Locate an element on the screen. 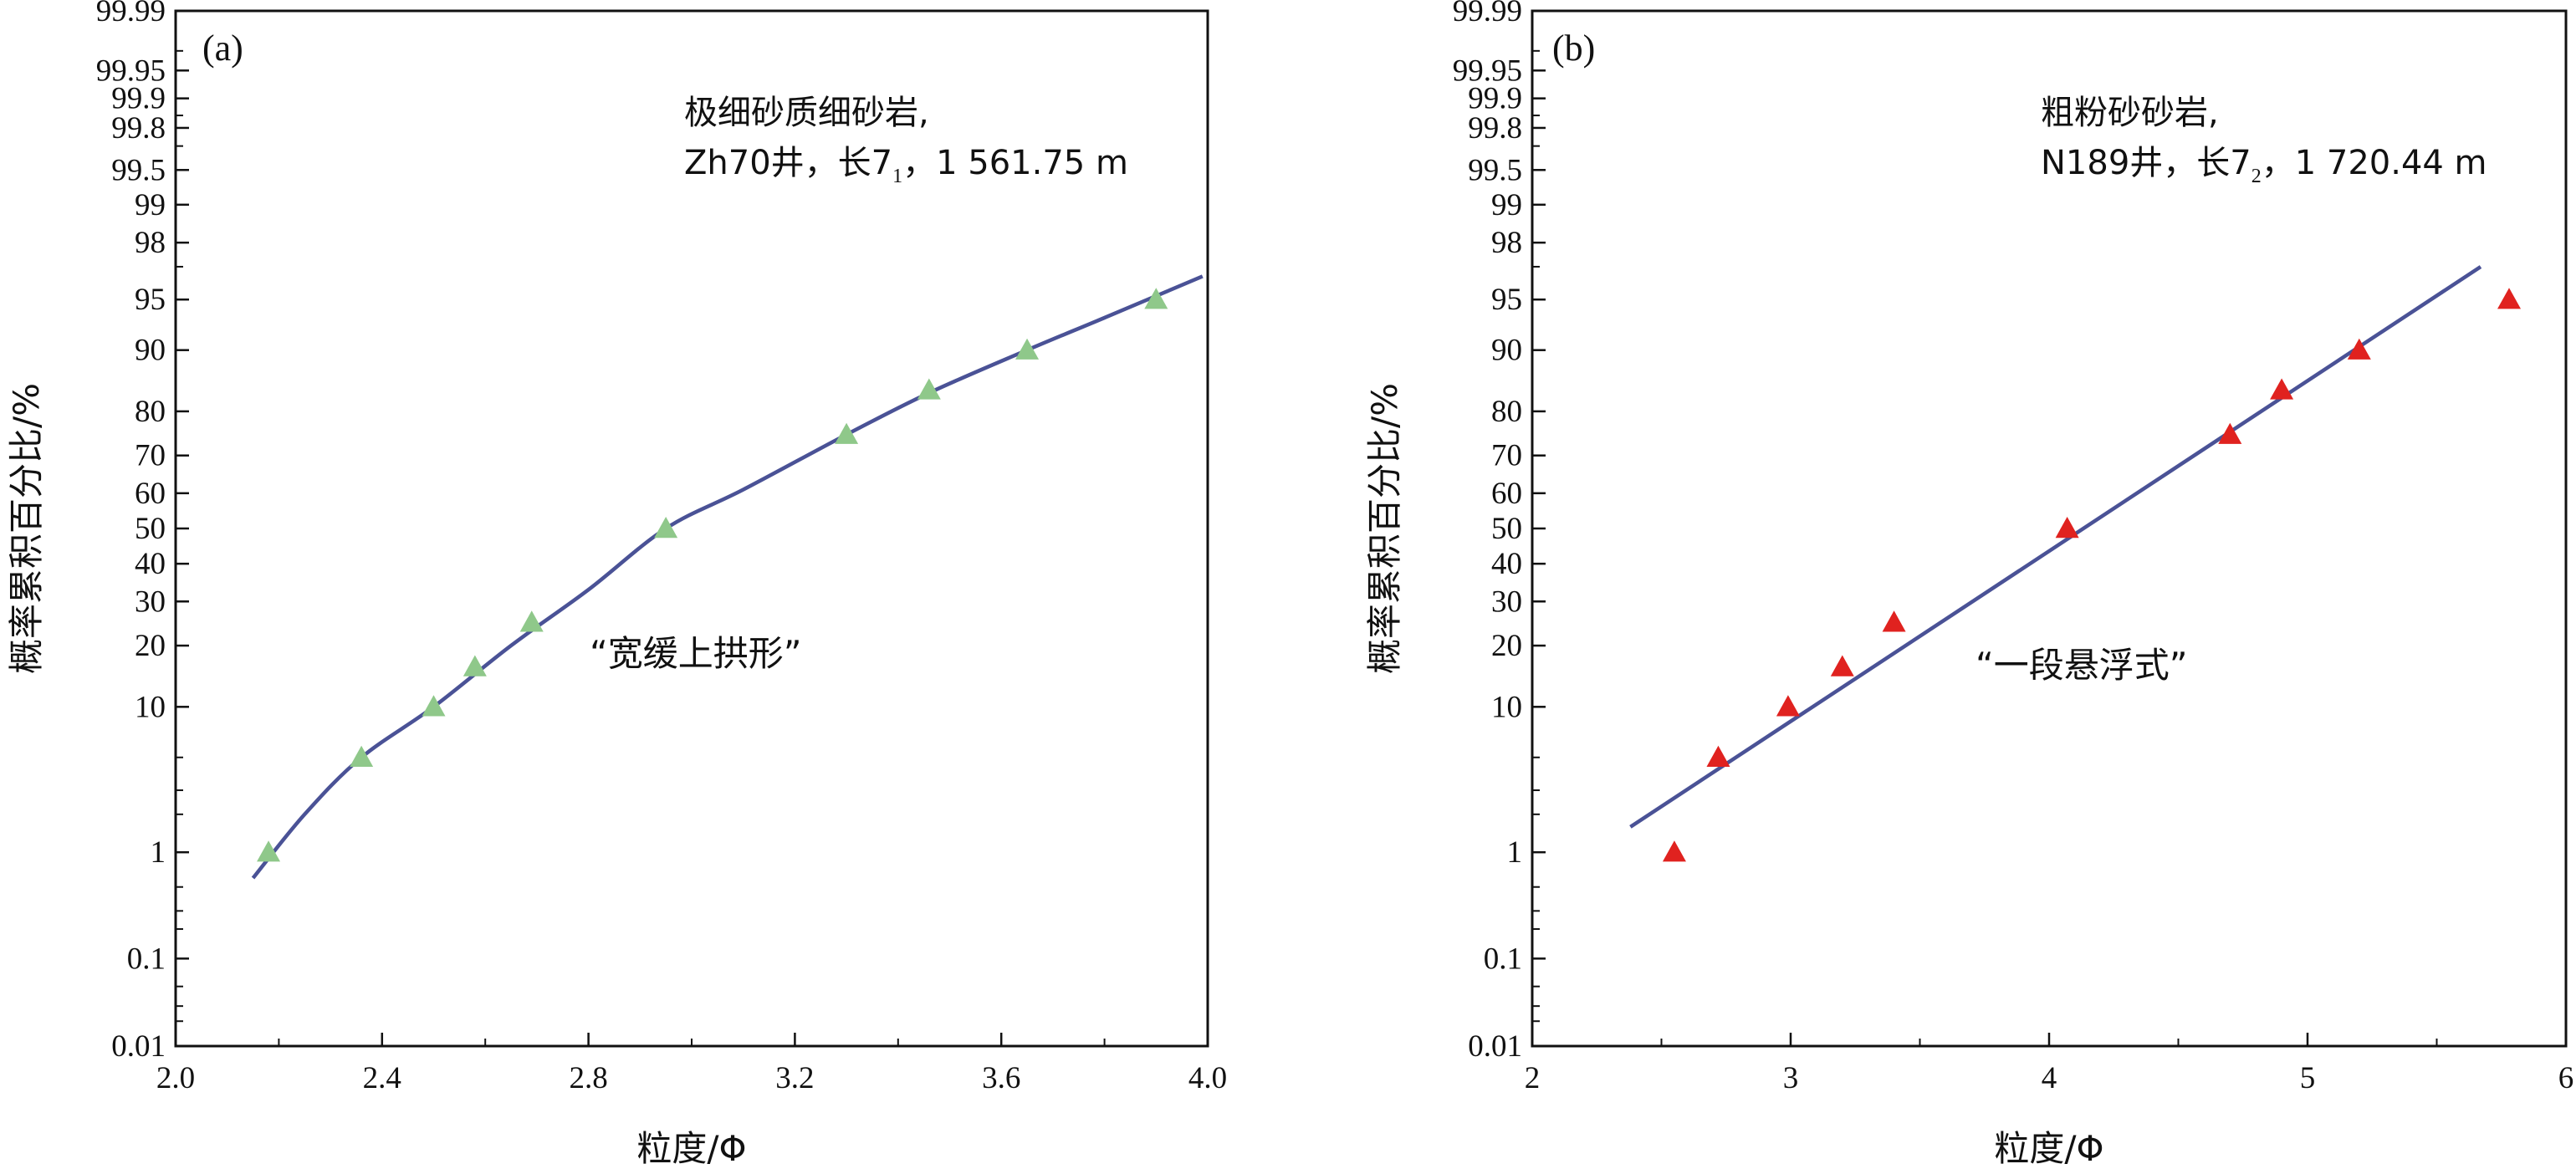 Image resolution: width=2576 pixels, height=1169 pixels. x-tick-label: 3.6 is located at coordinates (1001, 1078).